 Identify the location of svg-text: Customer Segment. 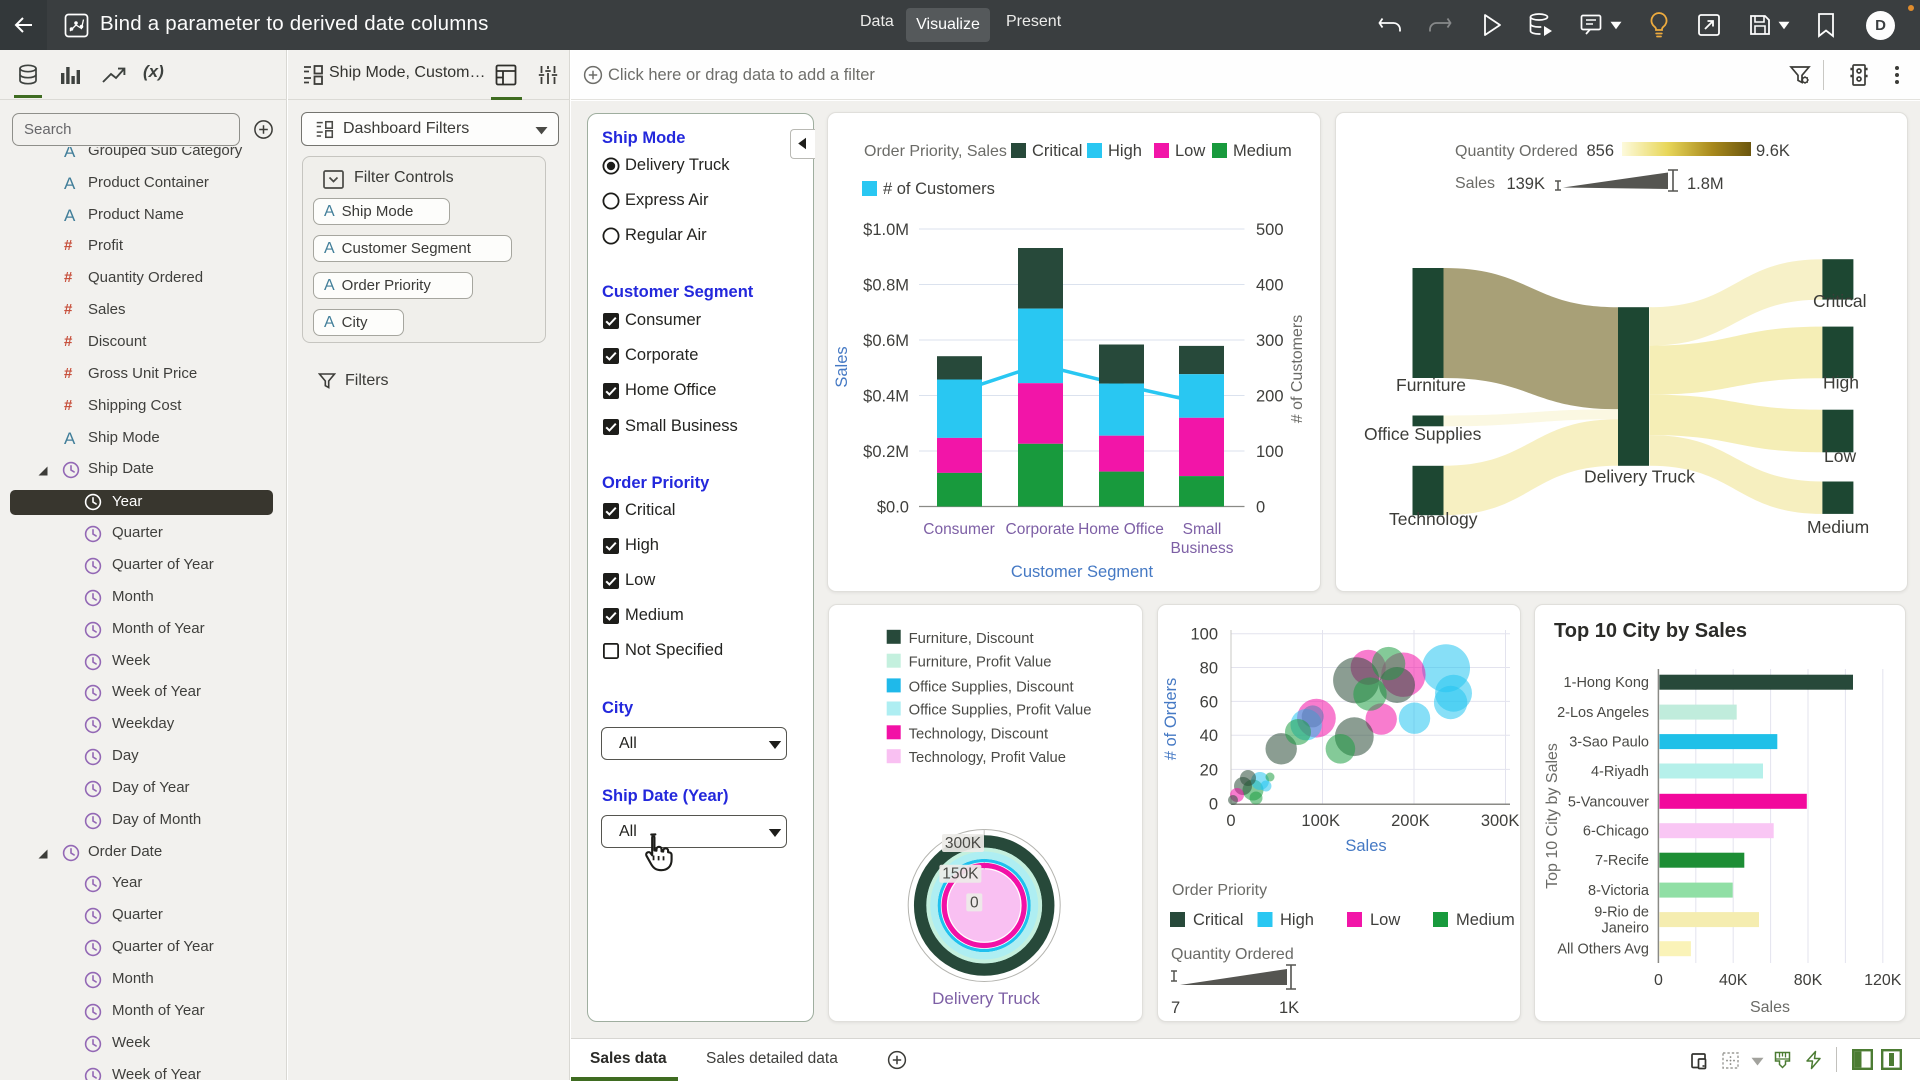
(1082, 572).